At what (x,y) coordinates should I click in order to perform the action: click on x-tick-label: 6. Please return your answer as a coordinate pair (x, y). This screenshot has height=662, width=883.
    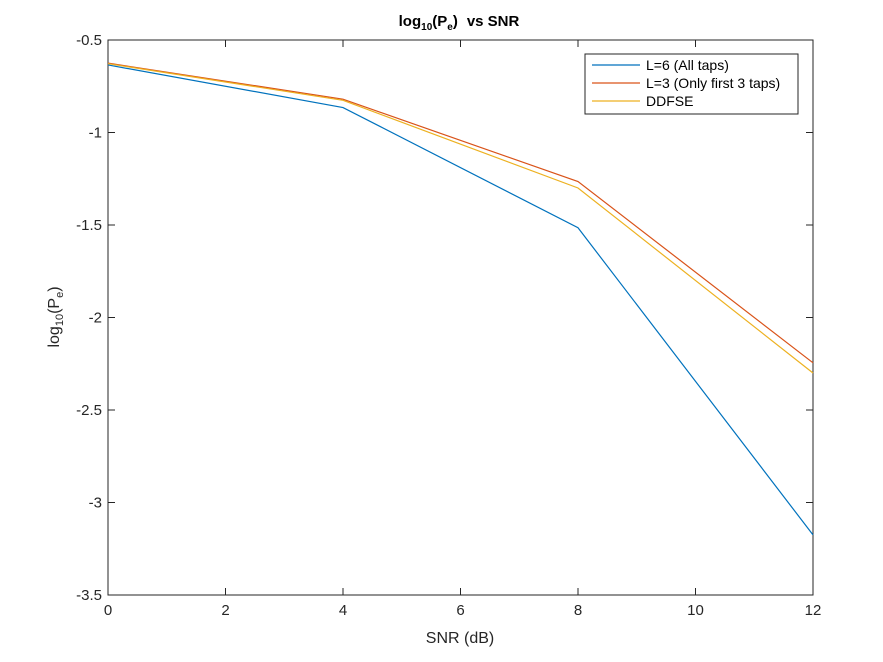
    Looking at the image, I should click on (460, 610).